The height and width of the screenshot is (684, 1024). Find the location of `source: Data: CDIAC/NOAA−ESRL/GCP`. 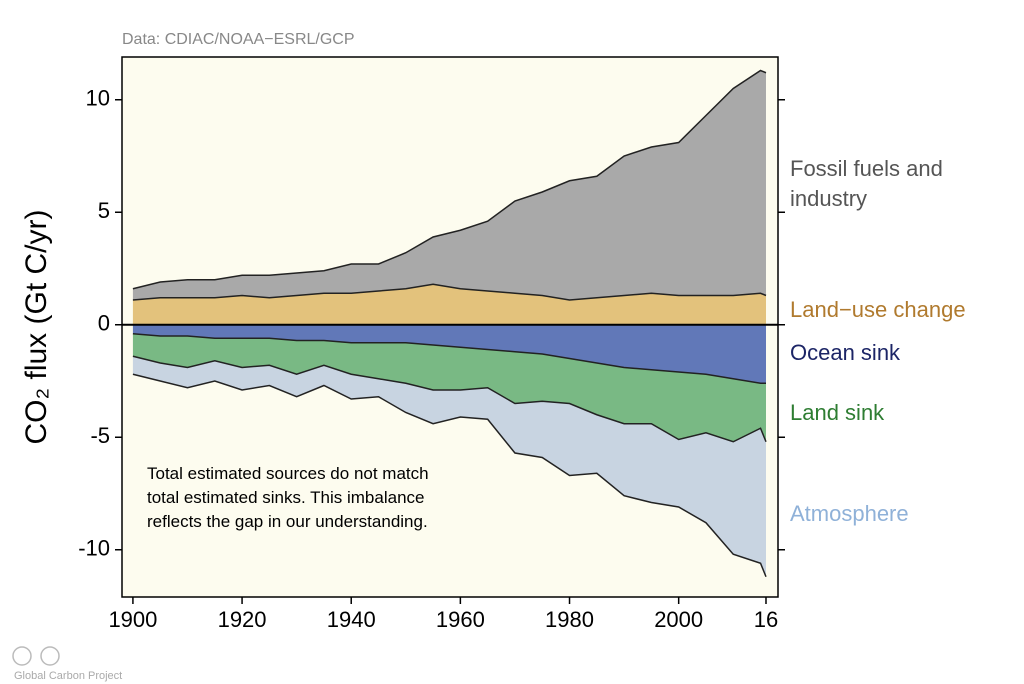

source: Data: CDIAC/NOAA−ESRL/GCP is located at coordinates (238, 39).